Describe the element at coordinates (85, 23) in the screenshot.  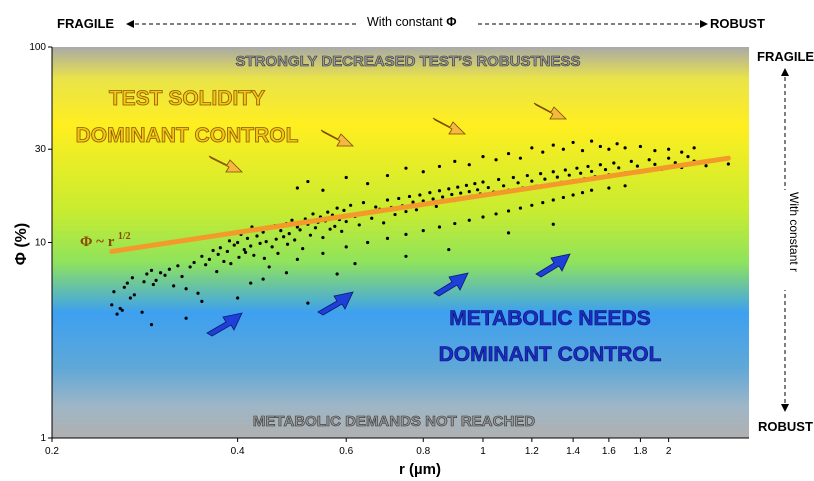
I see `top-fragile-label: FRAGILE` at that location.